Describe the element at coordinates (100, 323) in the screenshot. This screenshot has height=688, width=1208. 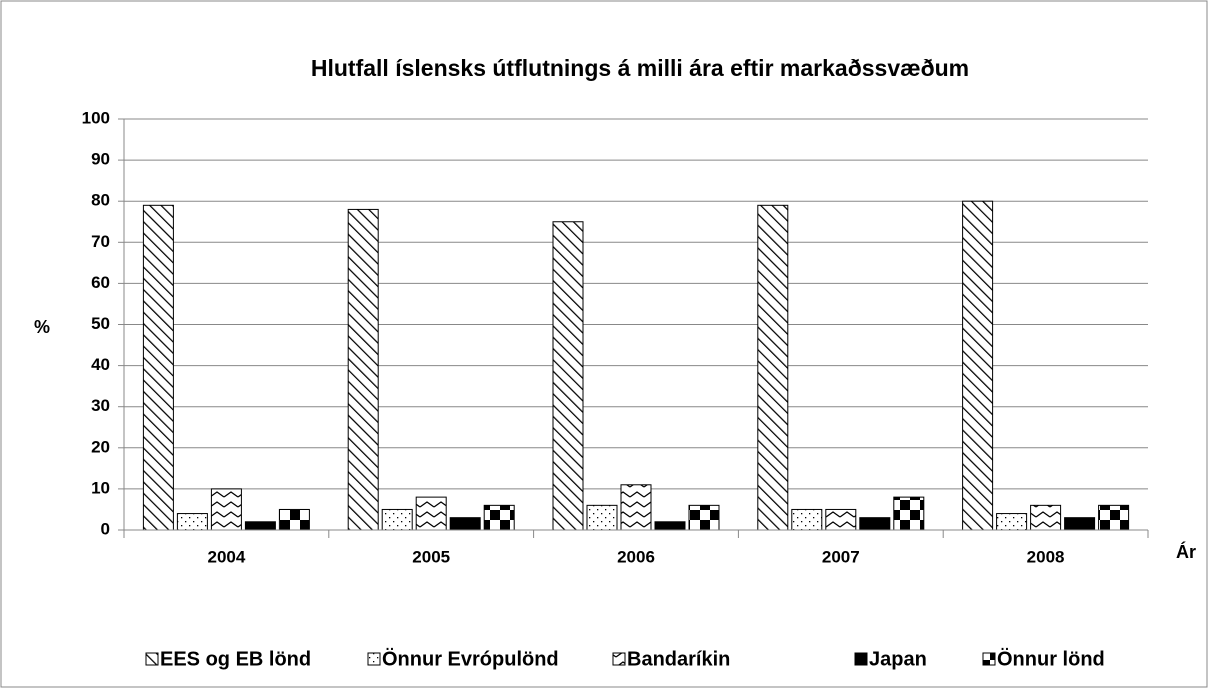
I see `y-tick-label: 50` at that location.